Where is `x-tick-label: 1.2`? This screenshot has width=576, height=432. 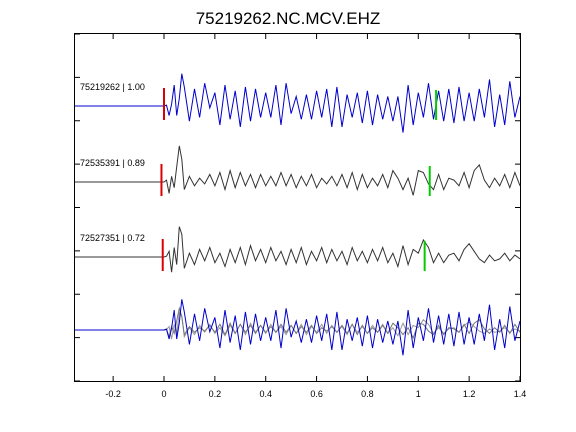 x-tick-label: 1.2 is located at coordinates (469, 394).